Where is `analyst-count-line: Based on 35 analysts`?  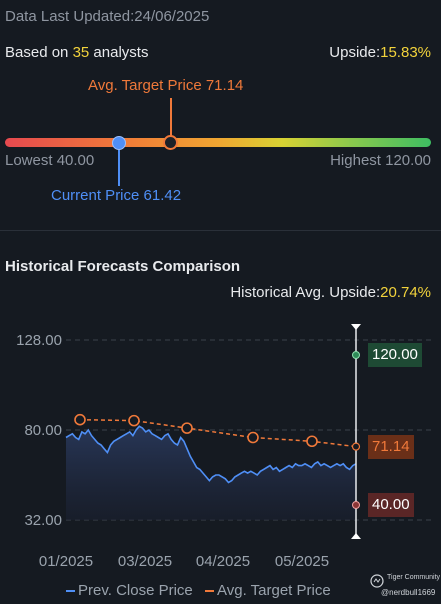 analyst-count-line: Based on 35 analysts is located at coordinates (76, 52).